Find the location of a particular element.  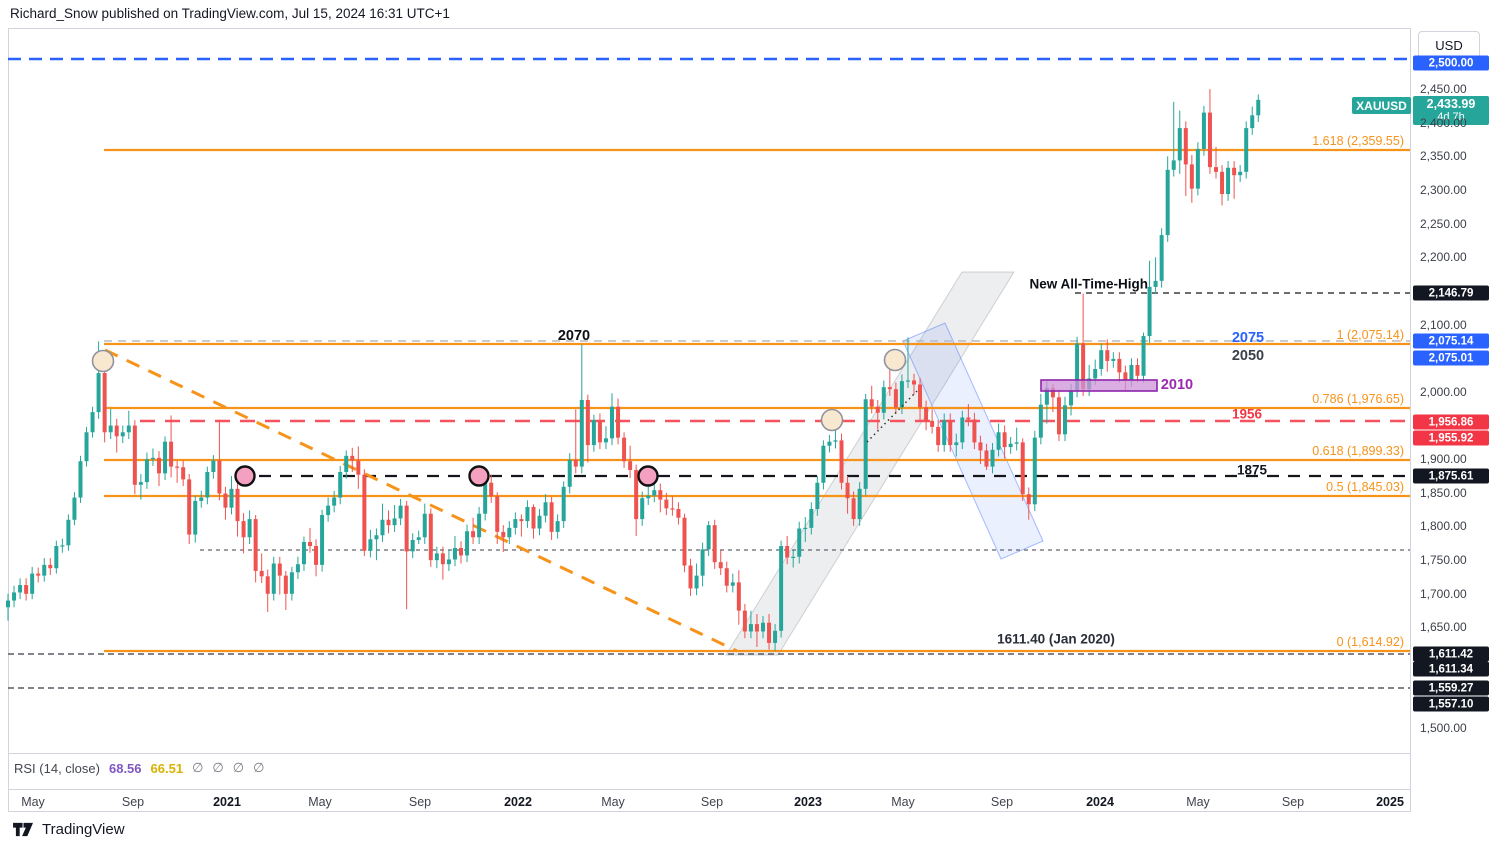

rsi-value: 68.56 is located at coordinates (125, 768).